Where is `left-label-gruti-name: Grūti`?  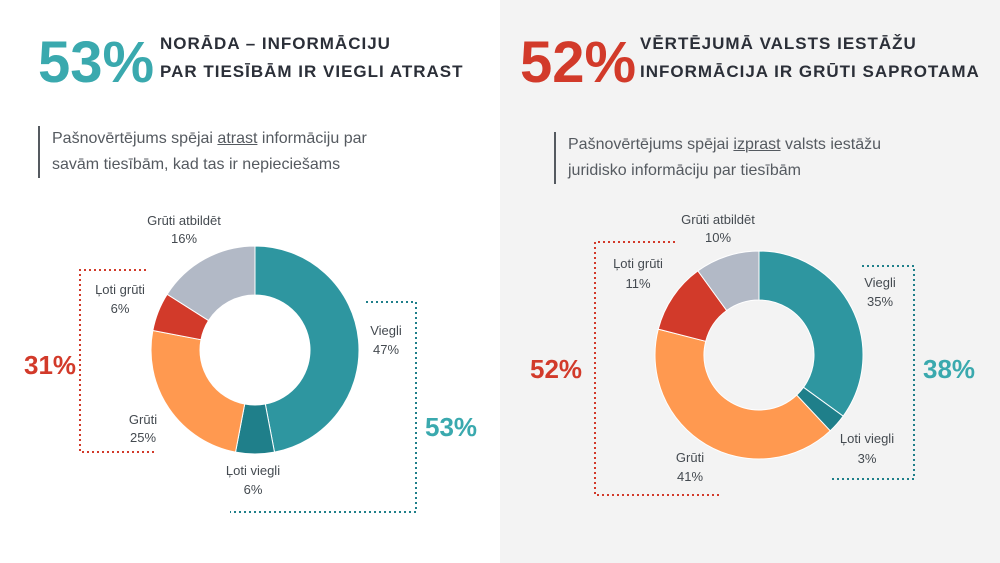
left-label-gruti-name: Grūti is located at coordinates (143, 419).